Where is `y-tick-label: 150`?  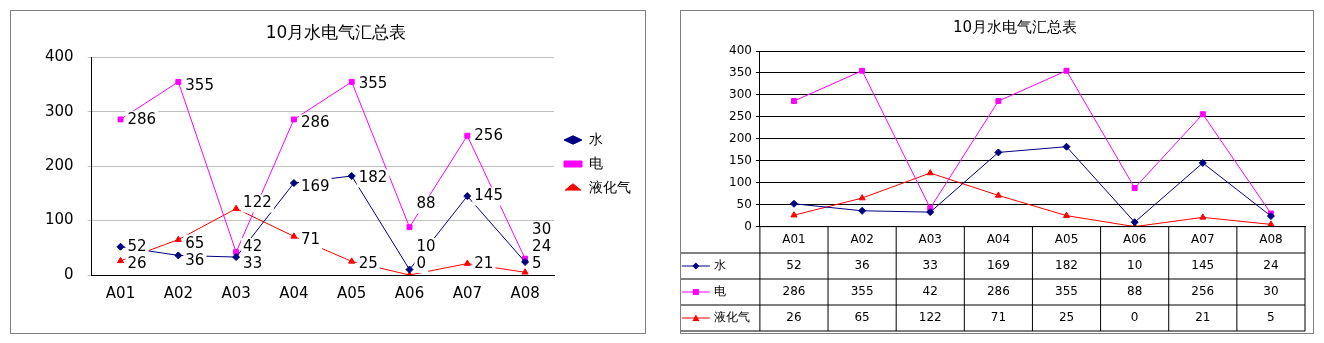 y-tick-label: 150 is located at coordinates (740, 159).